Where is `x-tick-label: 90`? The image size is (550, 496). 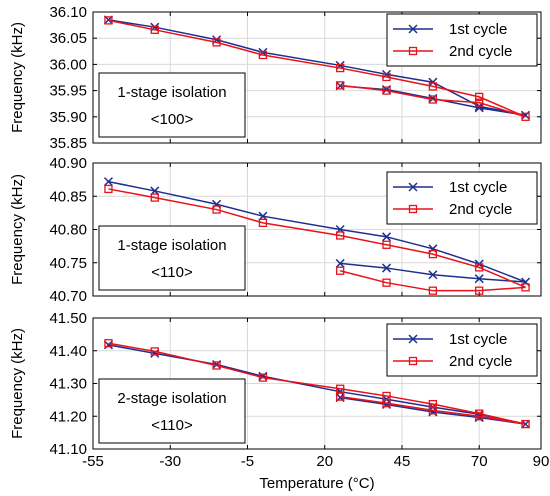 x-tick-label: 90 is located at coordinates (541, 461).